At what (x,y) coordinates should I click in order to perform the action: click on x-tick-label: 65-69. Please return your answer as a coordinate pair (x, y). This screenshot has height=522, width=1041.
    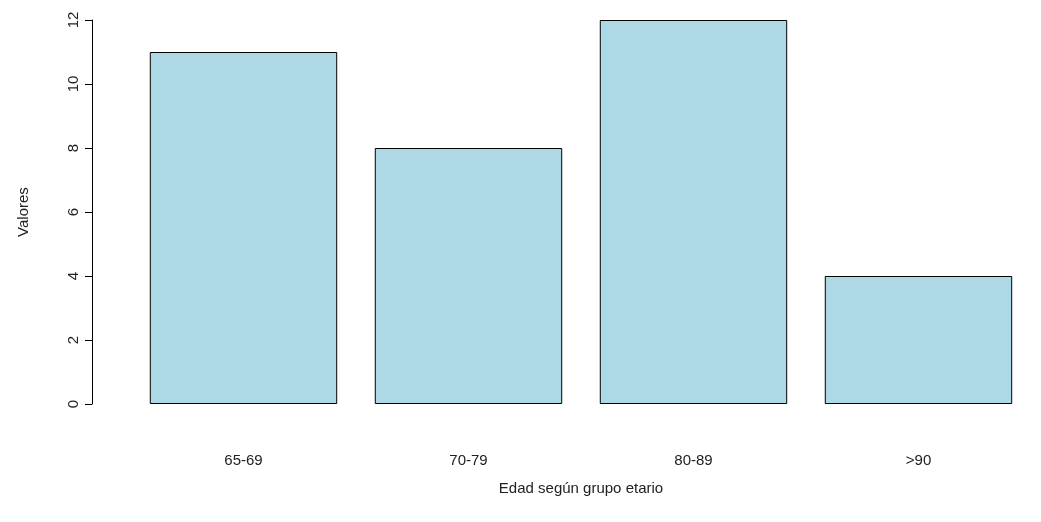
    Looking at the image, I should click on (243, 459).